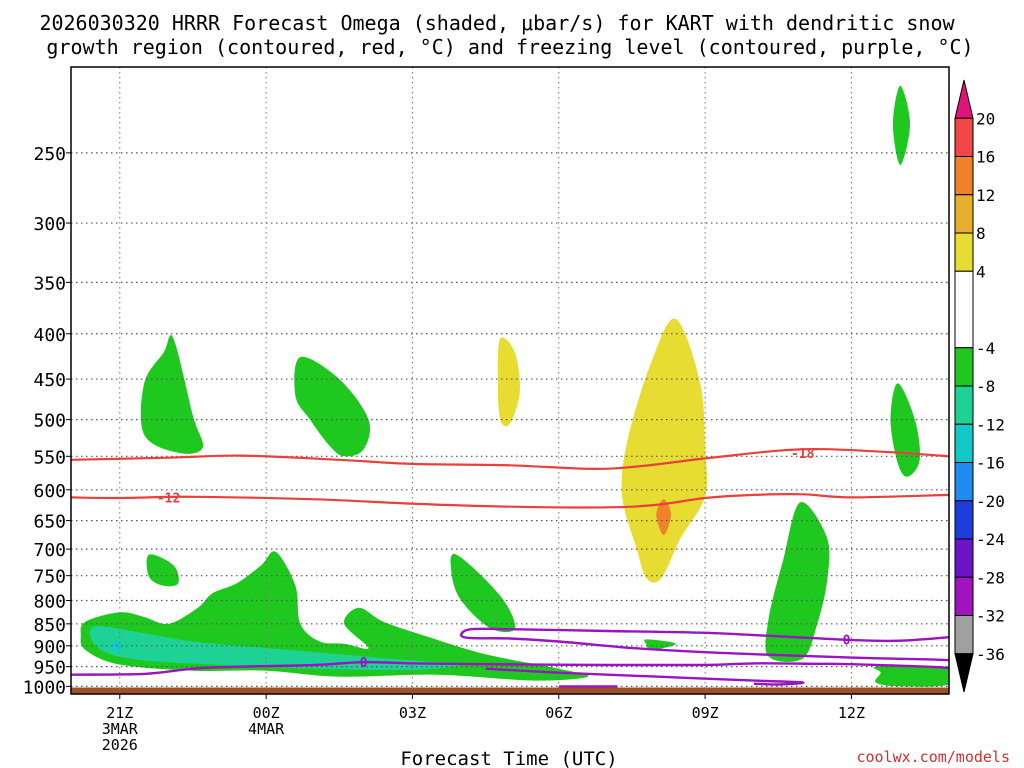 This screenshot has width=1024, height=768. Describe the element at coordinates (49, 457) in the screenshot. I see `y-tick-label: 550` at that location.